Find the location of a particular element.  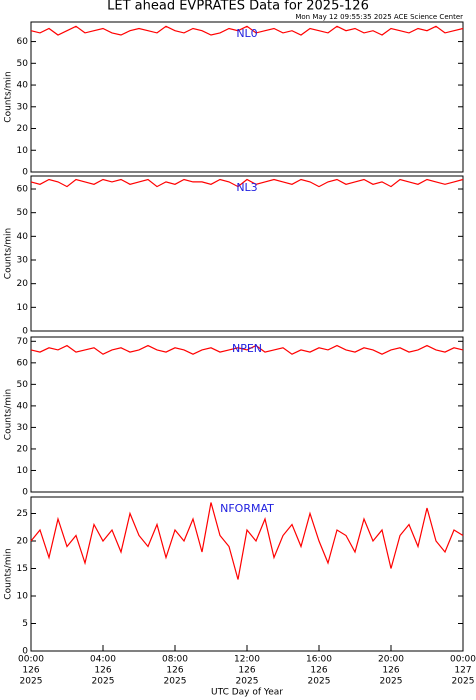

chart-title: LET ahead EVPRATES Data for 2025-126 is located at coordinates (238, 7).